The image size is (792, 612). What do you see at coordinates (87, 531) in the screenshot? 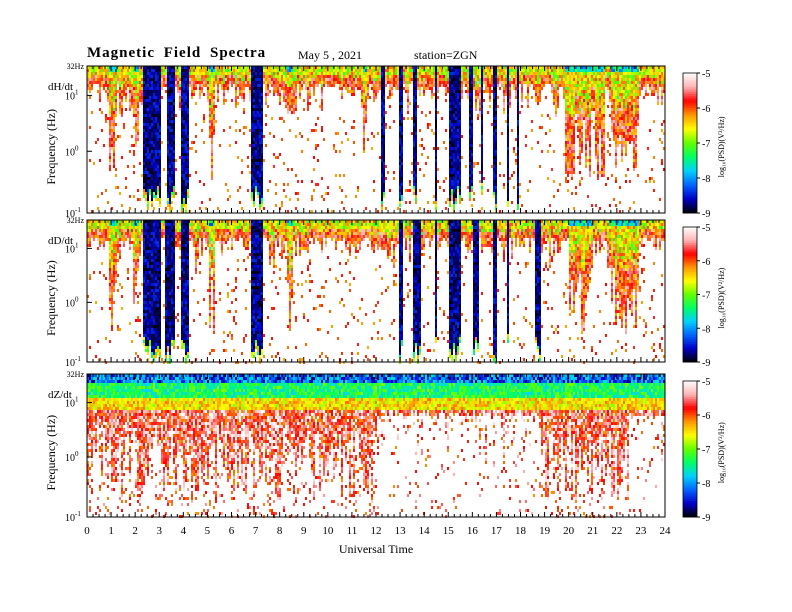
I see `x-tick-label: 0` at bounding box center [87, 531].